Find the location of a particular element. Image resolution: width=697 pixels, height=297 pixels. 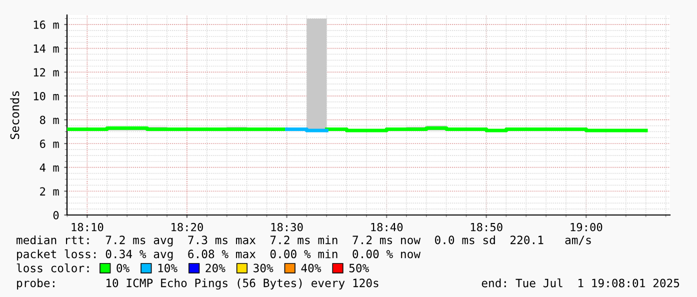

text: end: Tue Jul 1 19:08:01 2025 is located at coordinates (581, 283).